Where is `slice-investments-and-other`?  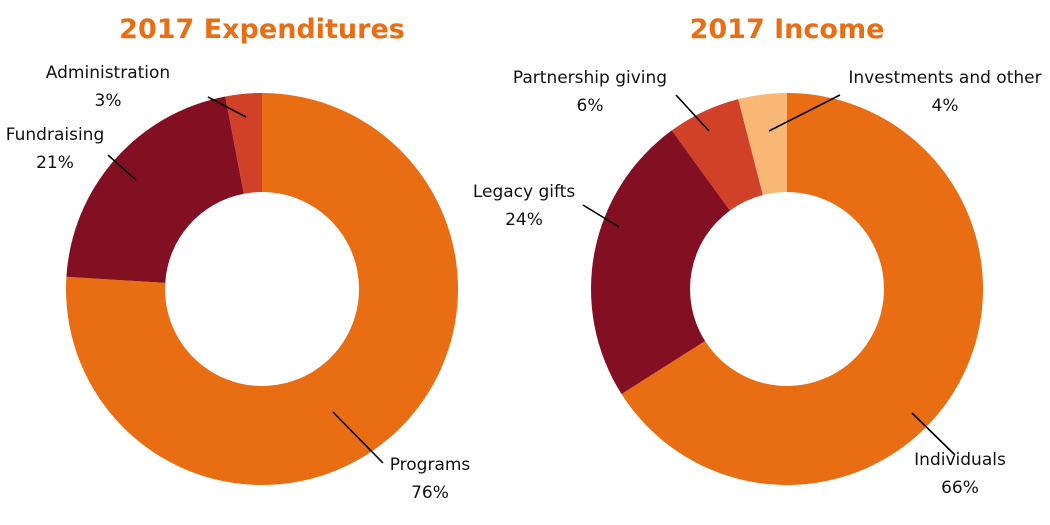
slice-investments-and-other is located at coordinates (762, 144).